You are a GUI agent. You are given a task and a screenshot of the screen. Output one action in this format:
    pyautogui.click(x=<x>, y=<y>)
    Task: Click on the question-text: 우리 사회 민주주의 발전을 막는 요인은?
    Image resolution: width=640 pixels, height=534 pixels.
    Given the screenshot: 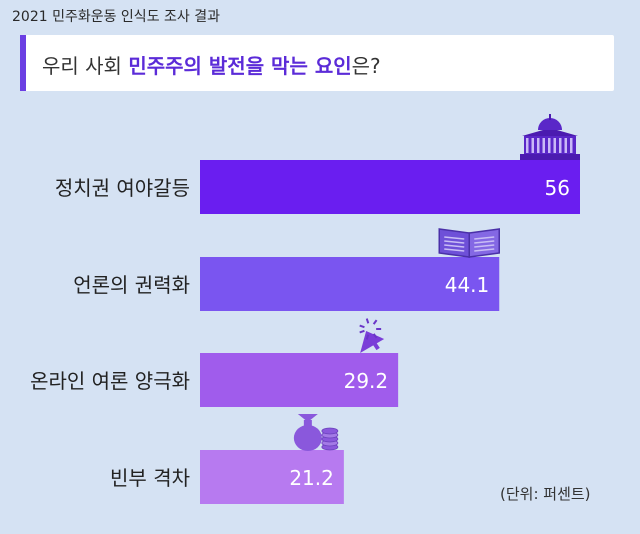 What is the action you would take?
    pyautogui.click(x=211, y=64)
    